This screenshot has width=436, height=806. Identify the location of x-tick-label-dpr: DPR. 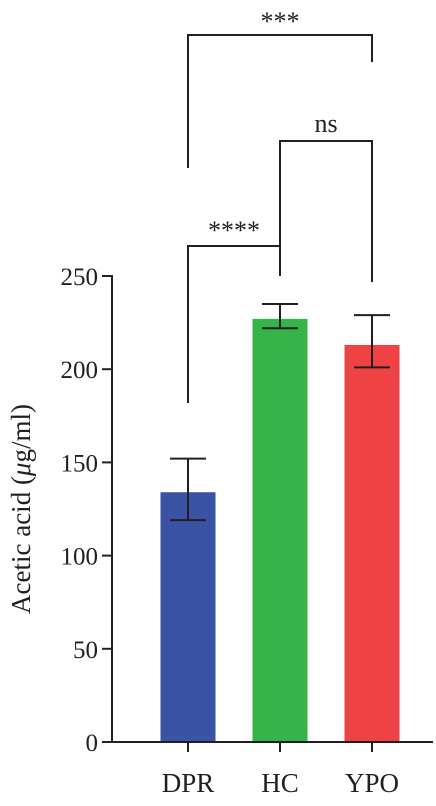
(188, 783).